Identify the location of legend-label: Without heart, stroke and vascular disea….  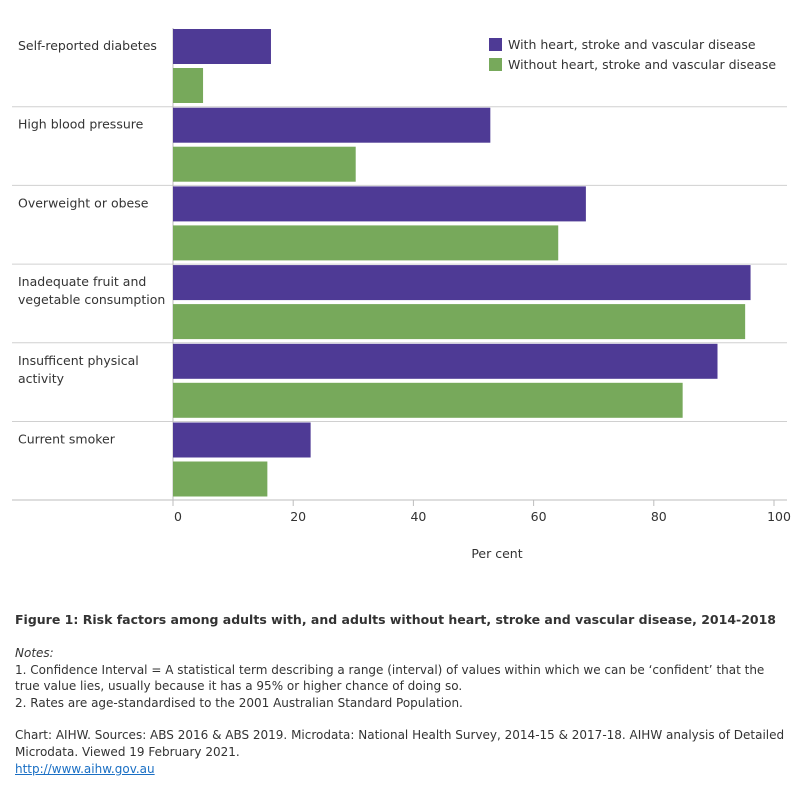
(642, 64).